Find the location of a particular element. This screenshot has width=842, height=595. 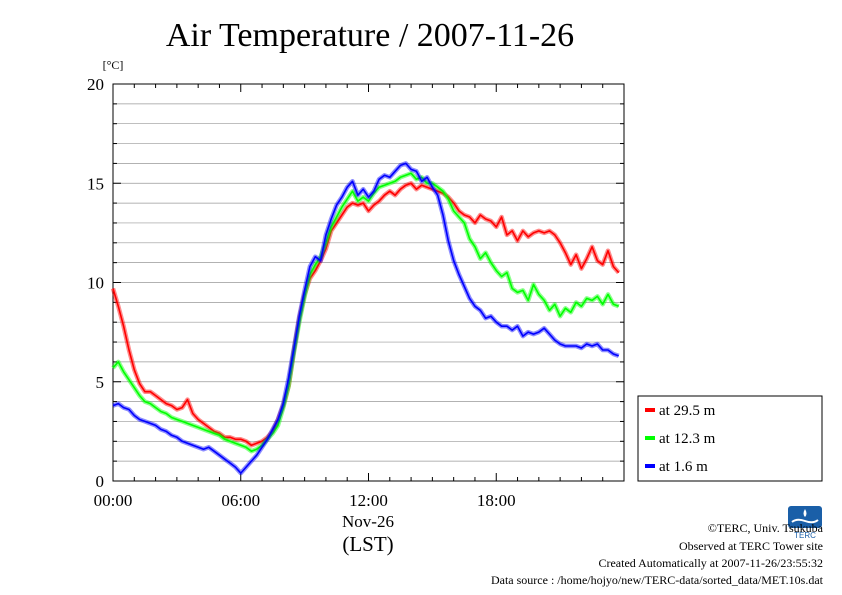

y-tick-label: 10 is located at coordinates (95, 283).